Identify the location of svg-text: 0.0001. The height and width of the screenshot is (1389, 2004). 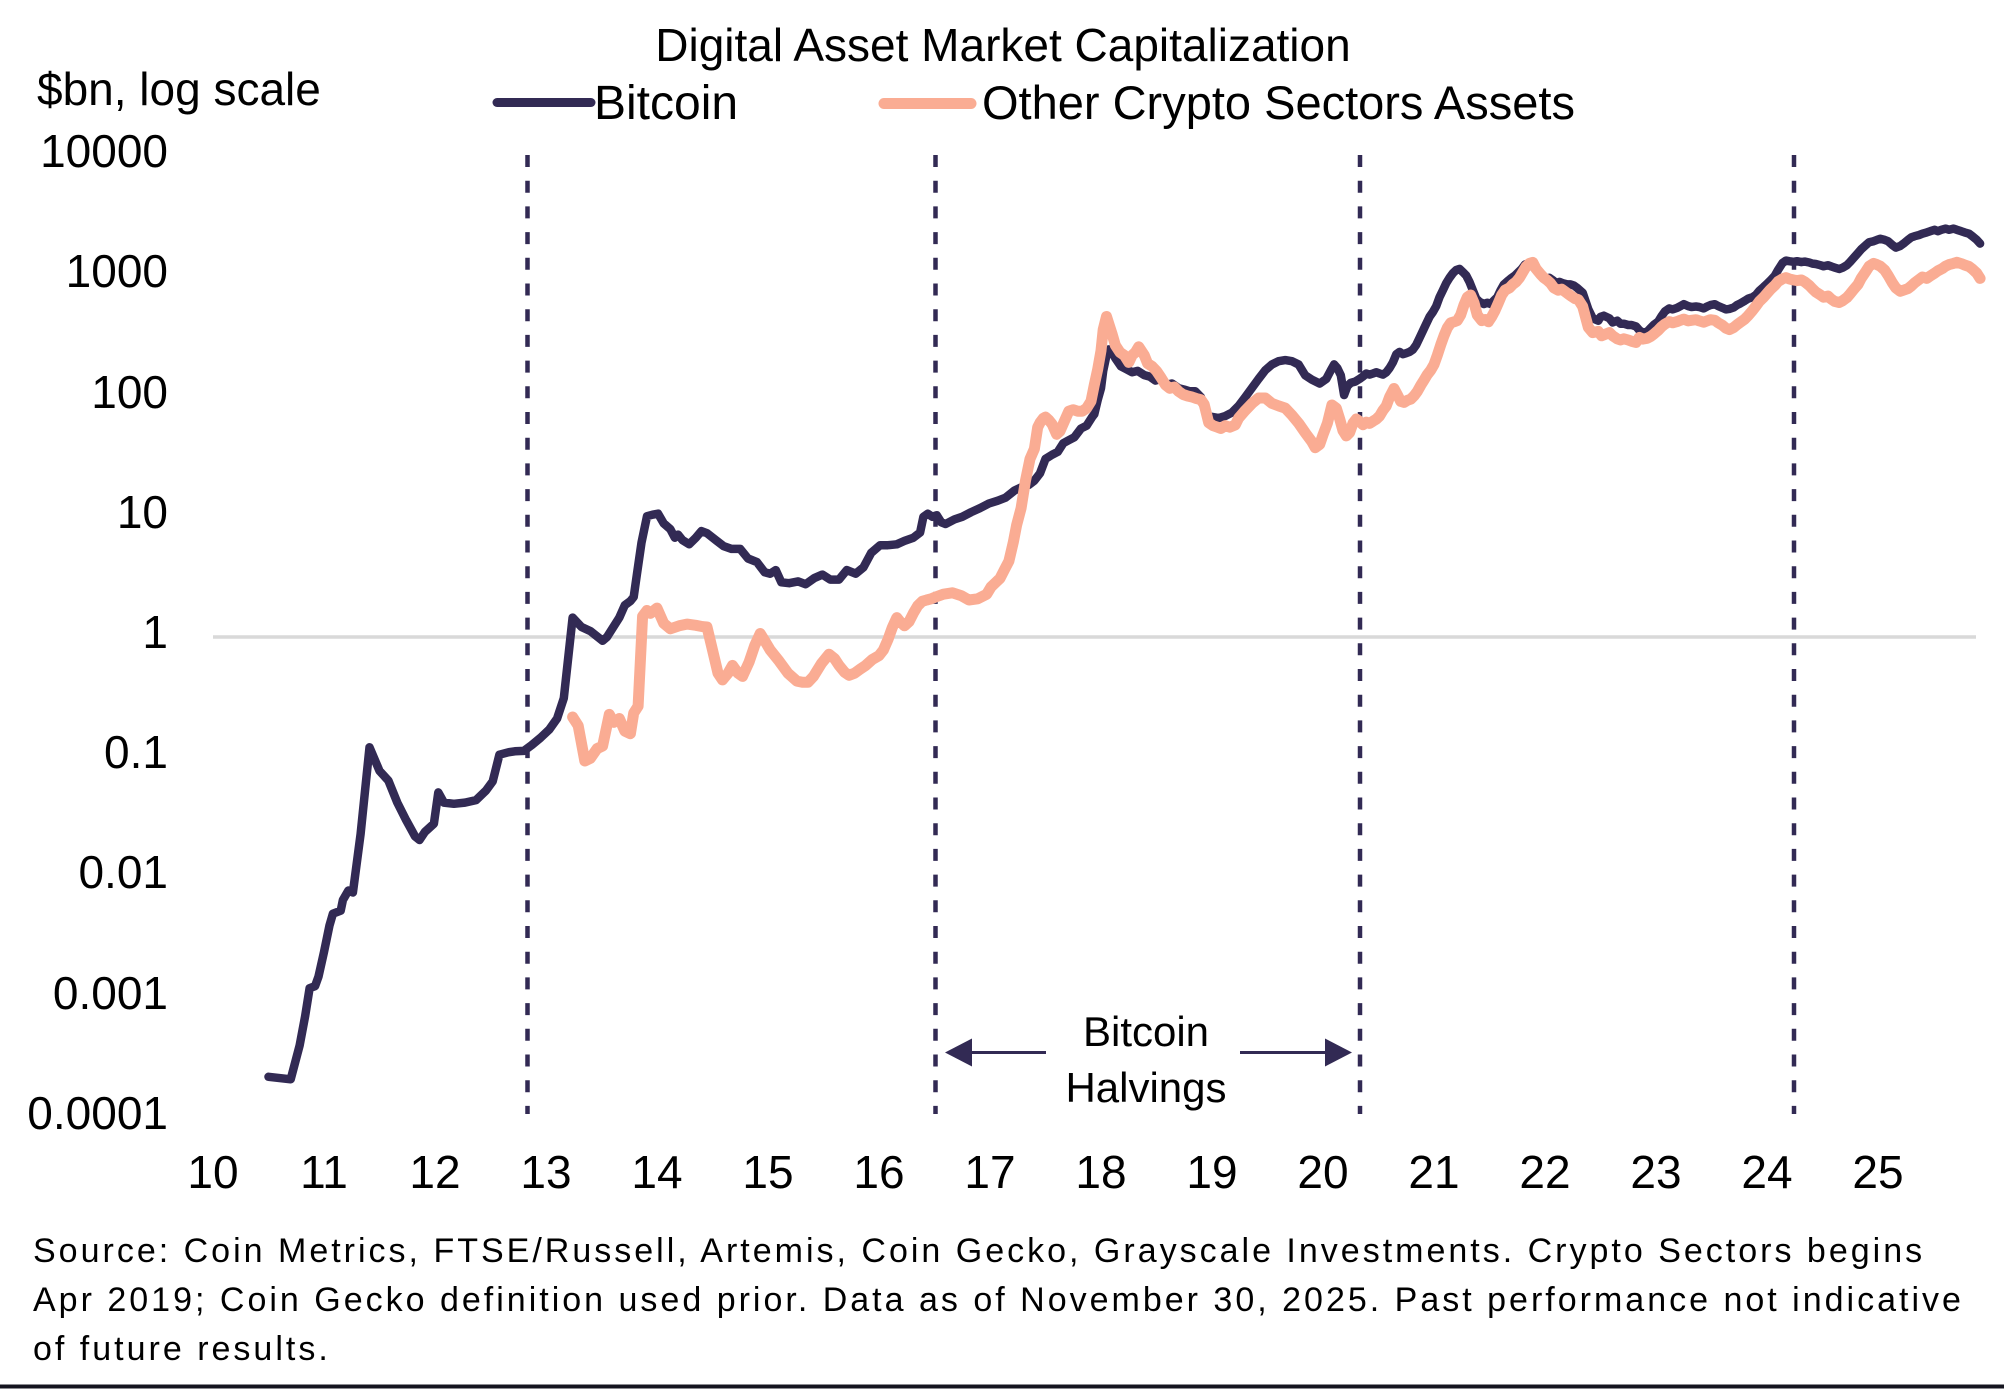
(97, 1113).